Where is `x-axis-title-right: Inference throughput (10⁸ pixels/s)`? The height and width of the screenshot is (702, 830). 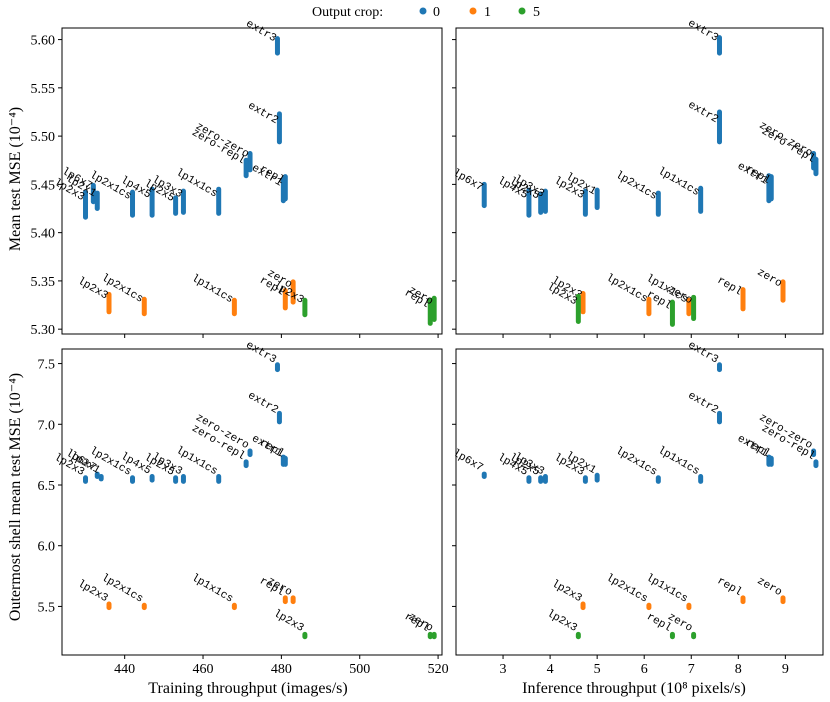
x-axis-title-right: Inference throughput (10⁸ pixels/s) is located at coordinates (634, 688).